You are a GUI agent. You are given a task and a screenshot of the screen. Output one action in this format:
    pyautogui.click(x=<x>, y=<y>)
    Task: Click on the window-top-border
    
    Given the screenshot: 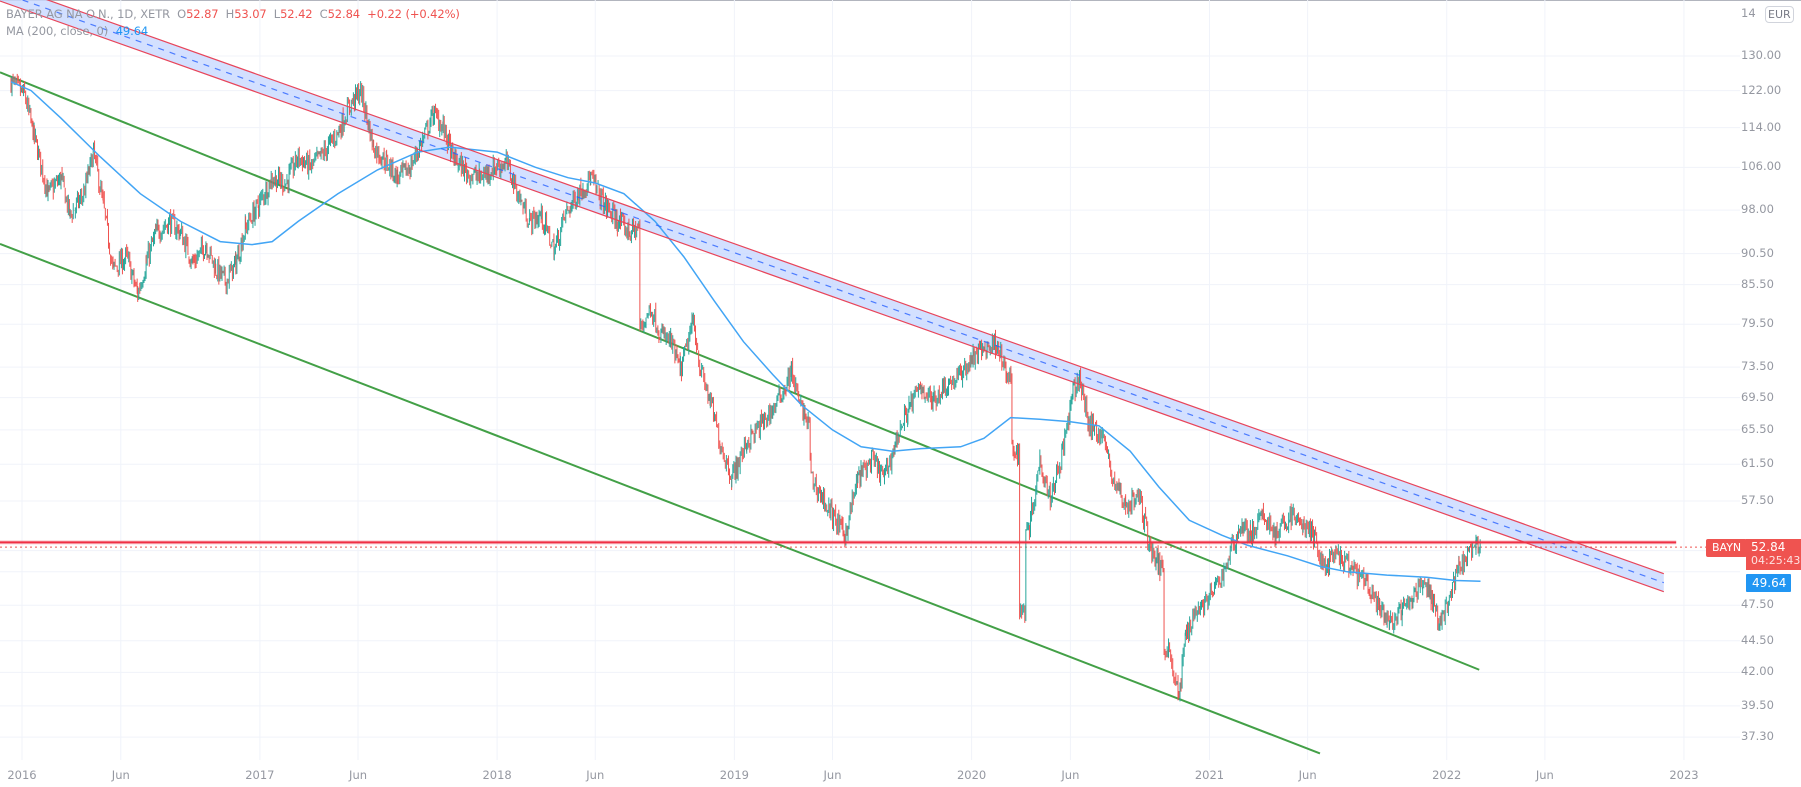 What is the action you would take?
    pyautogui.click(x=900, y=0)
    